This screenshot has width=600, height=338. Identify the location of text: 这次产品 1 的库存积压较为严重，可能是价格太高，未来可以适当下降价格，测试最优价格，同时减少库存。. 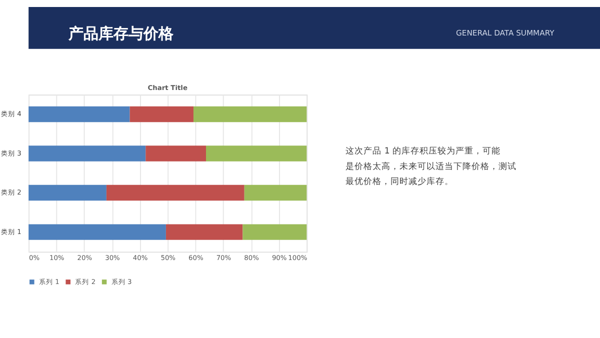
(431, 167).